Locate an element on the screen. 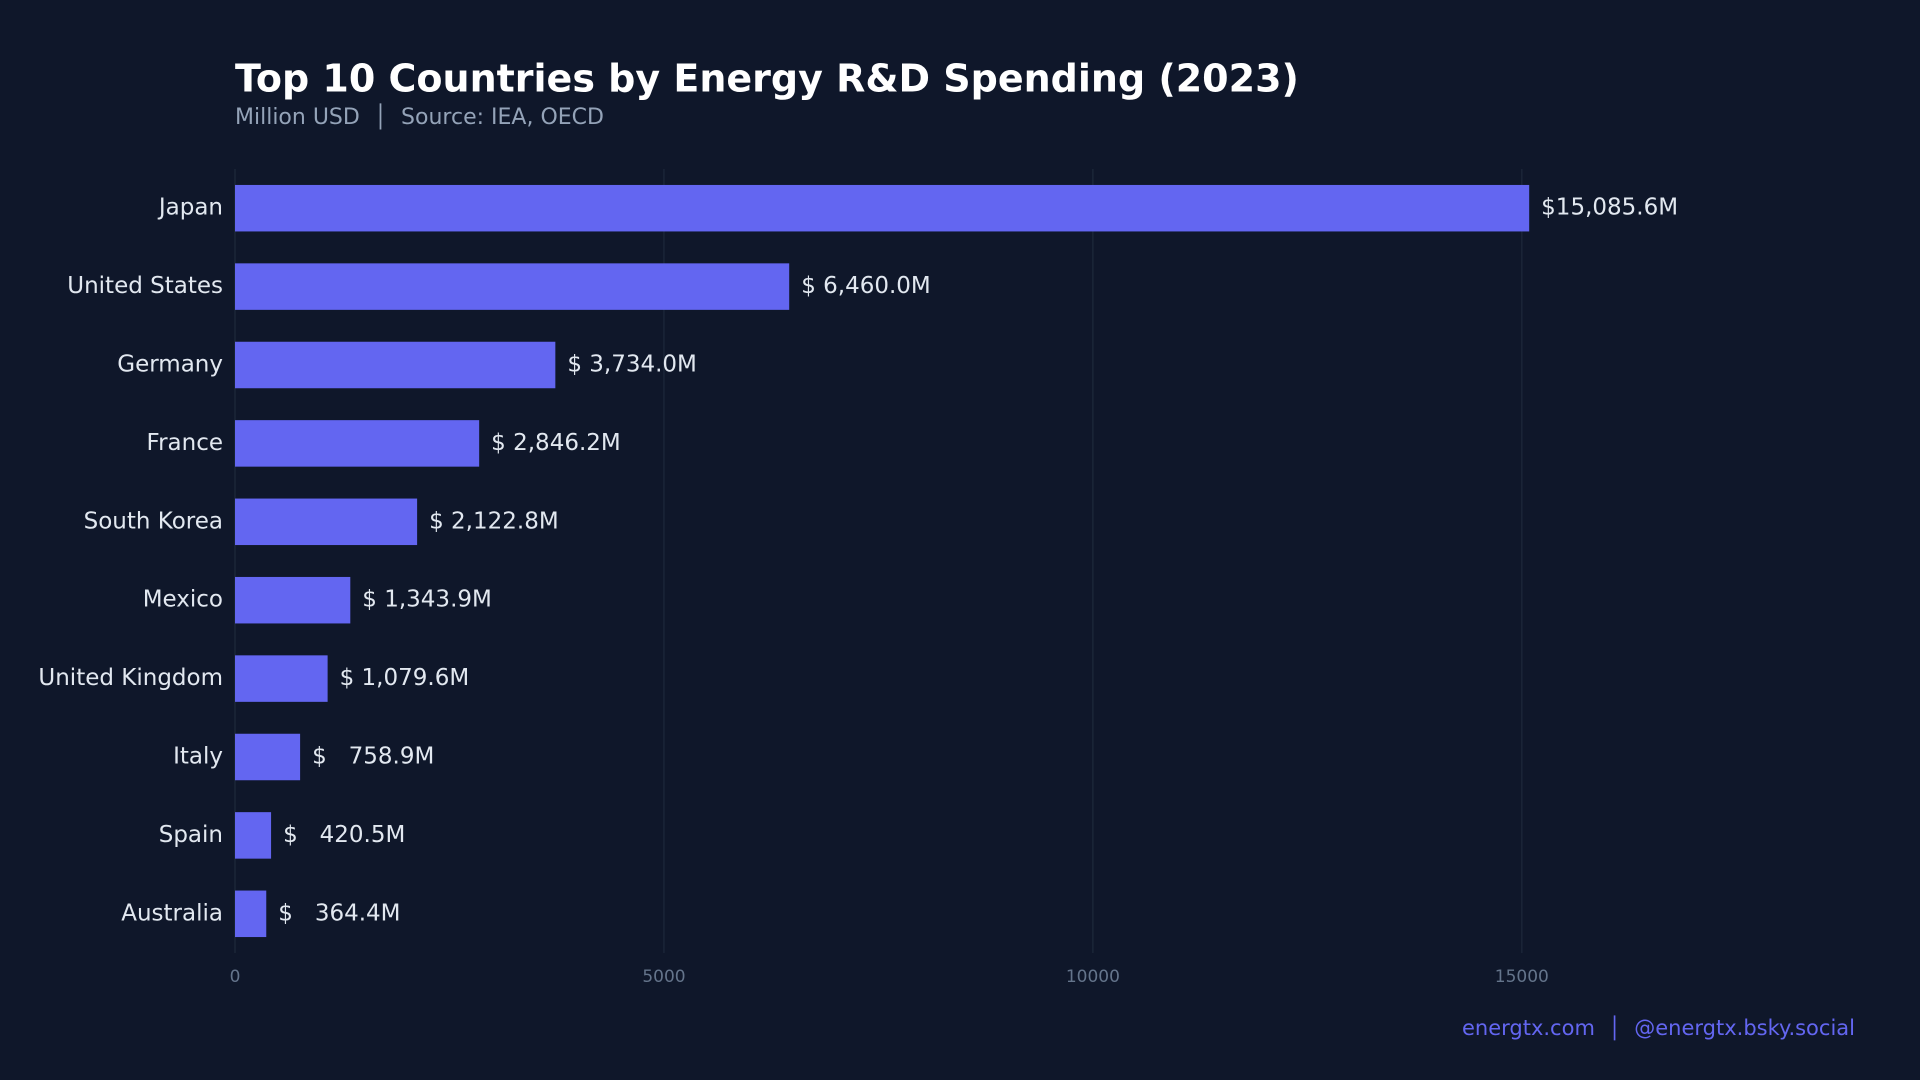  y-tick-label: France is located at coordinates (185, 443).